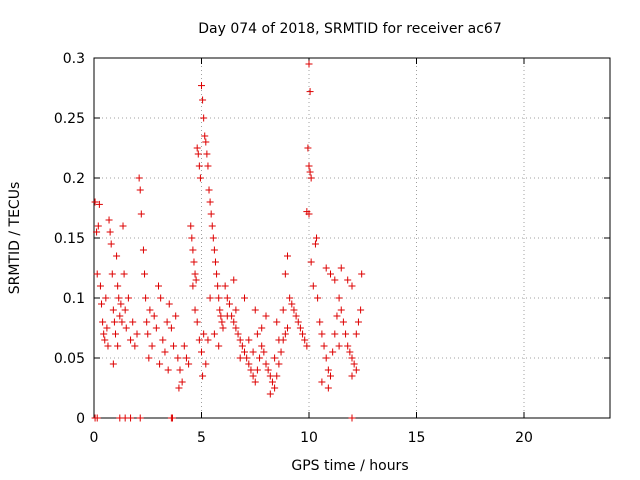 The image size is (640, 480). Describe the element at coordinates (309, 438) in the screenshot. I see `x-tick-label: 10` at that location.